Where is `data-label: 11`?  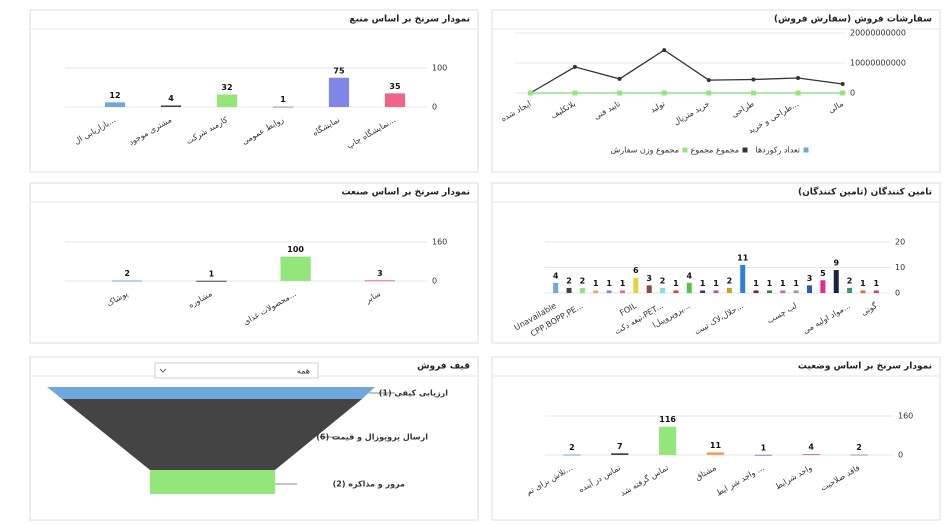 data-label: 11 is located at coordinates (716, 445).